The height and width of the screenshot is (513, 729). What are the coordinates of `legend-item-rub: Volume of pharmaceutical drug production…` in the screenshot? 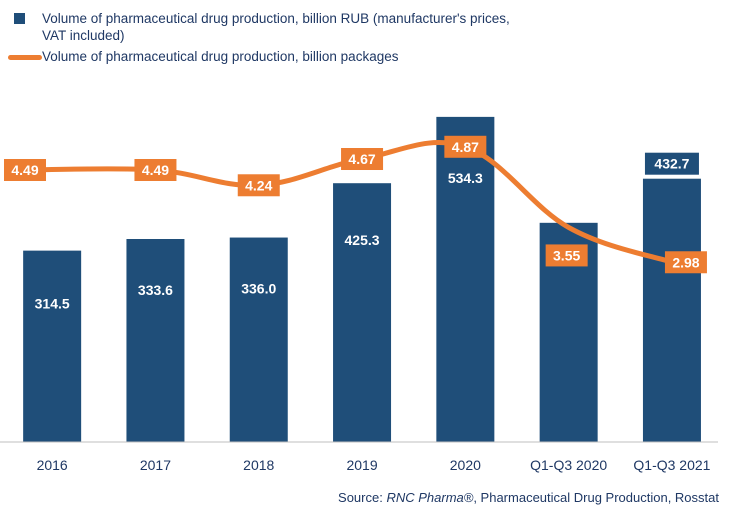 It's located at (268, 27).